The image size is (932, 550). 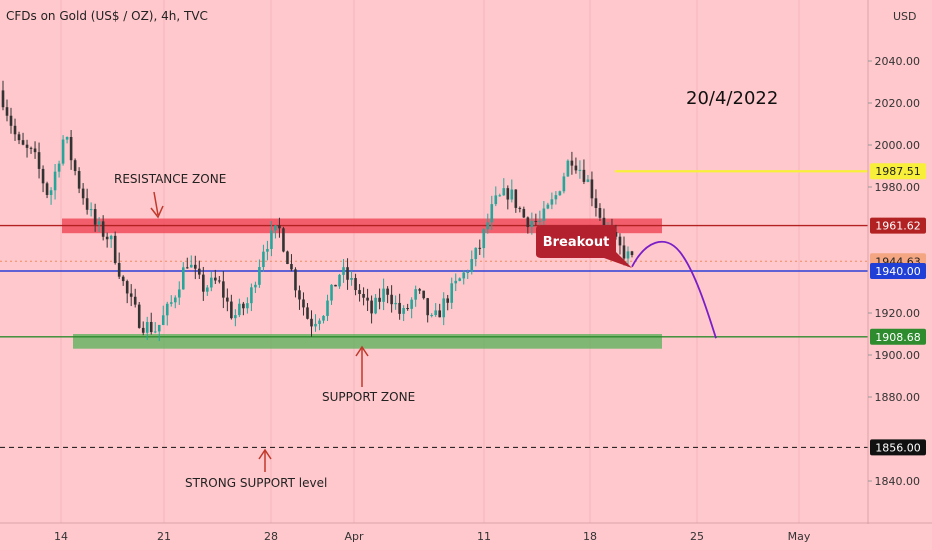 What do you see at coordinates (61, 536) in the screenshot?
I see `x-tick-label: 14` at bounding box center [61, 536].